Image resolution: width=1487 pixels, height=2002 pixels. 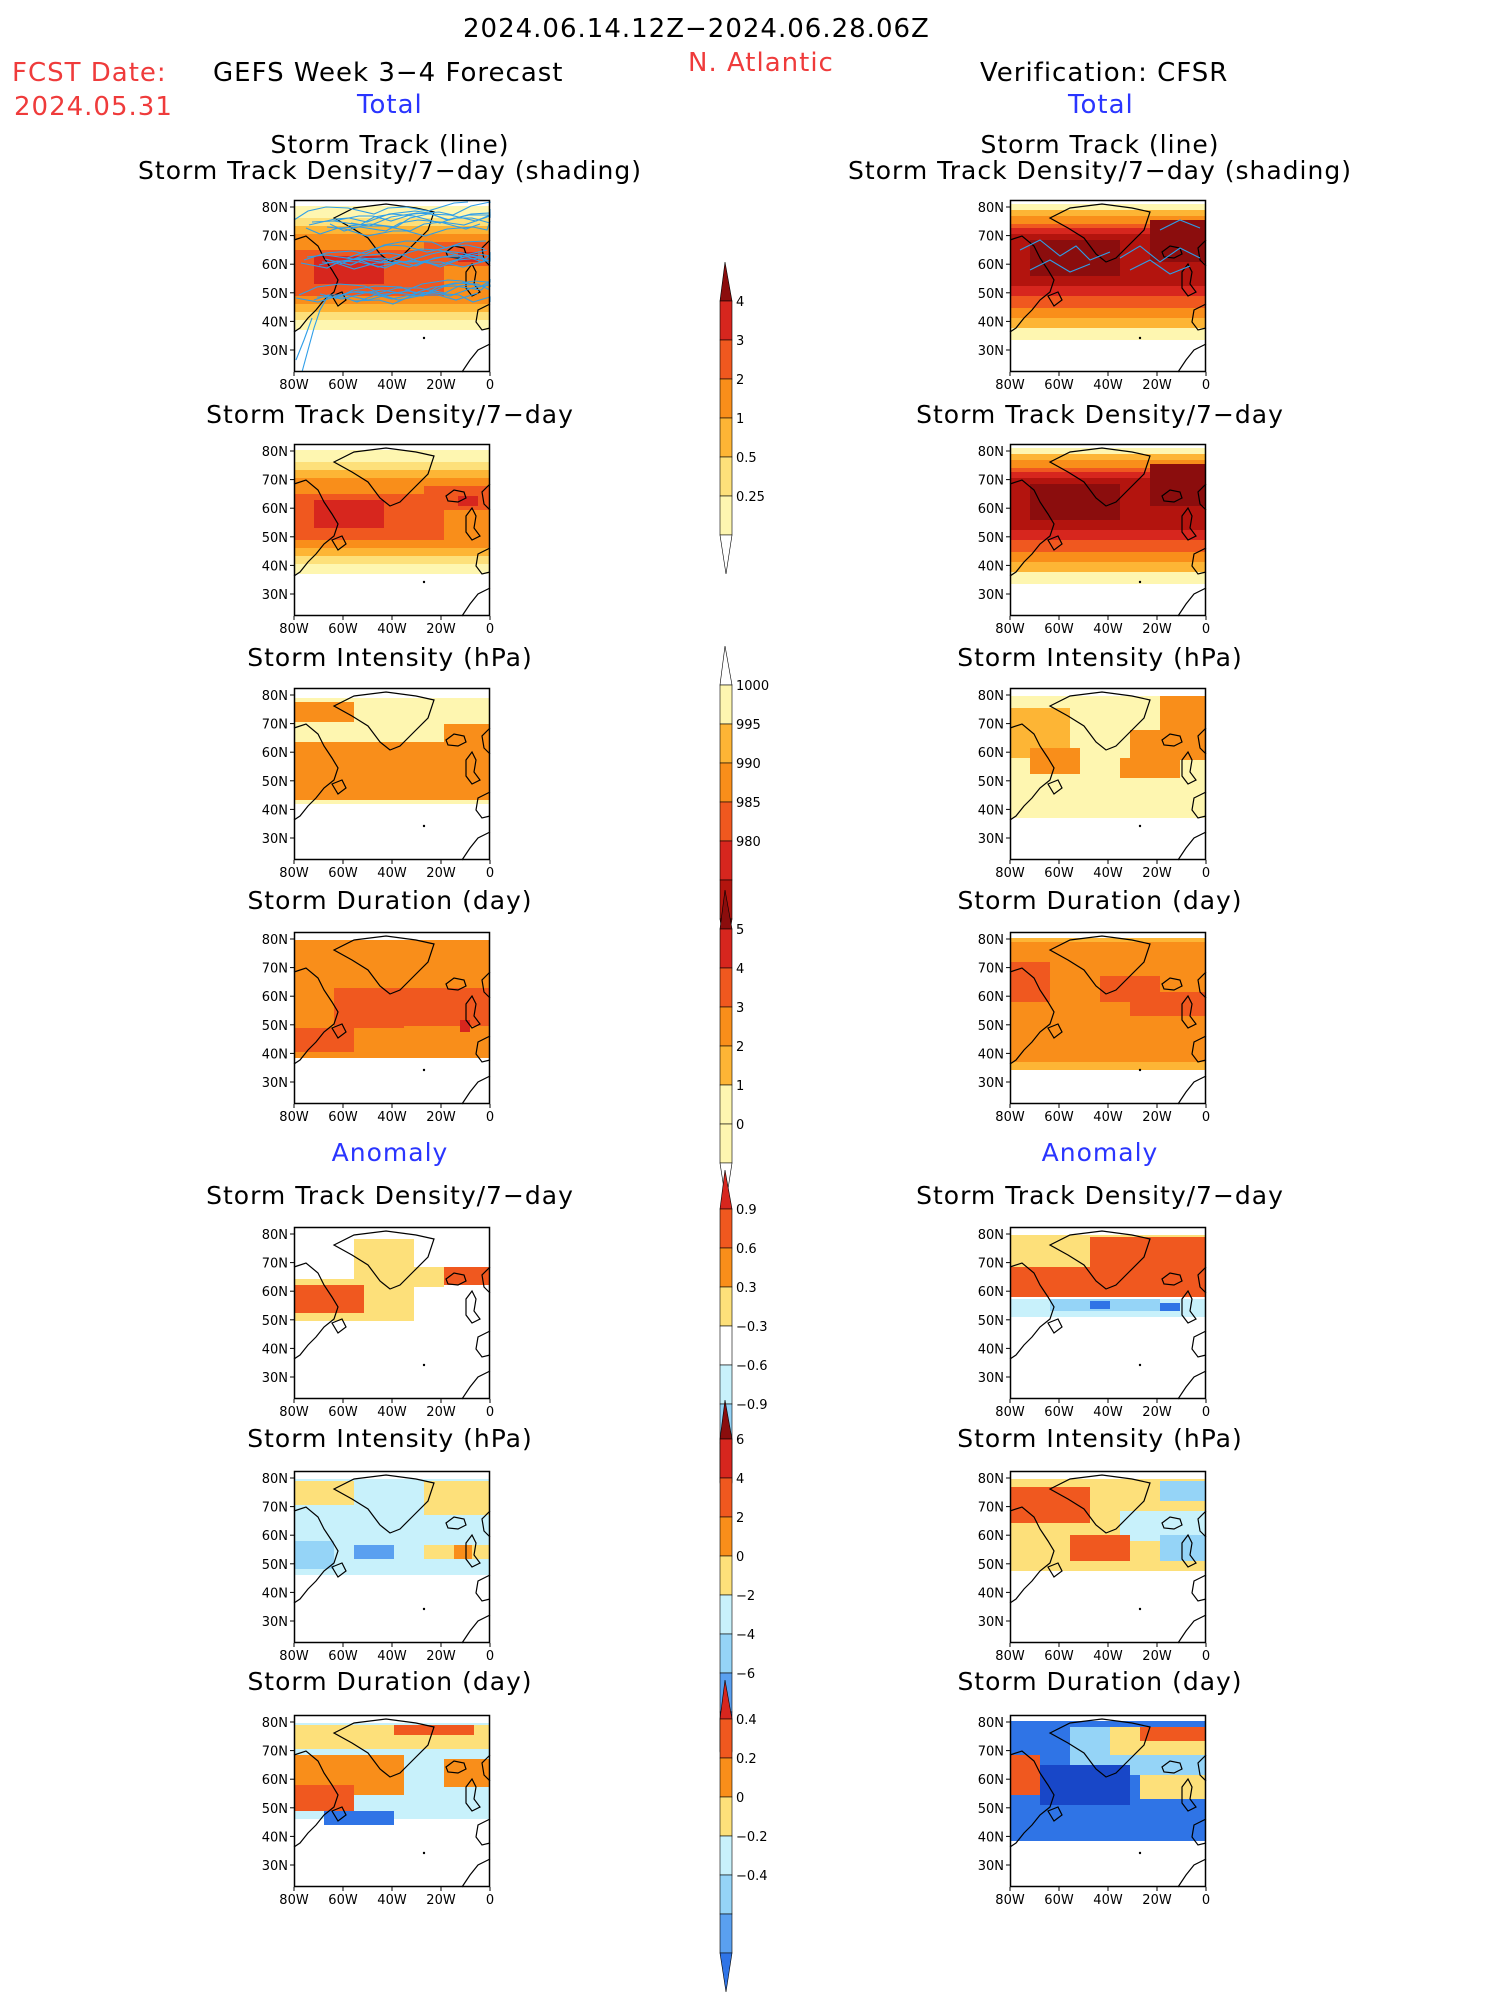 What do you see at coordinates (748, 842) in the screenshot?
I see `colorbar-label: 980` at bounding box center [748, 842].